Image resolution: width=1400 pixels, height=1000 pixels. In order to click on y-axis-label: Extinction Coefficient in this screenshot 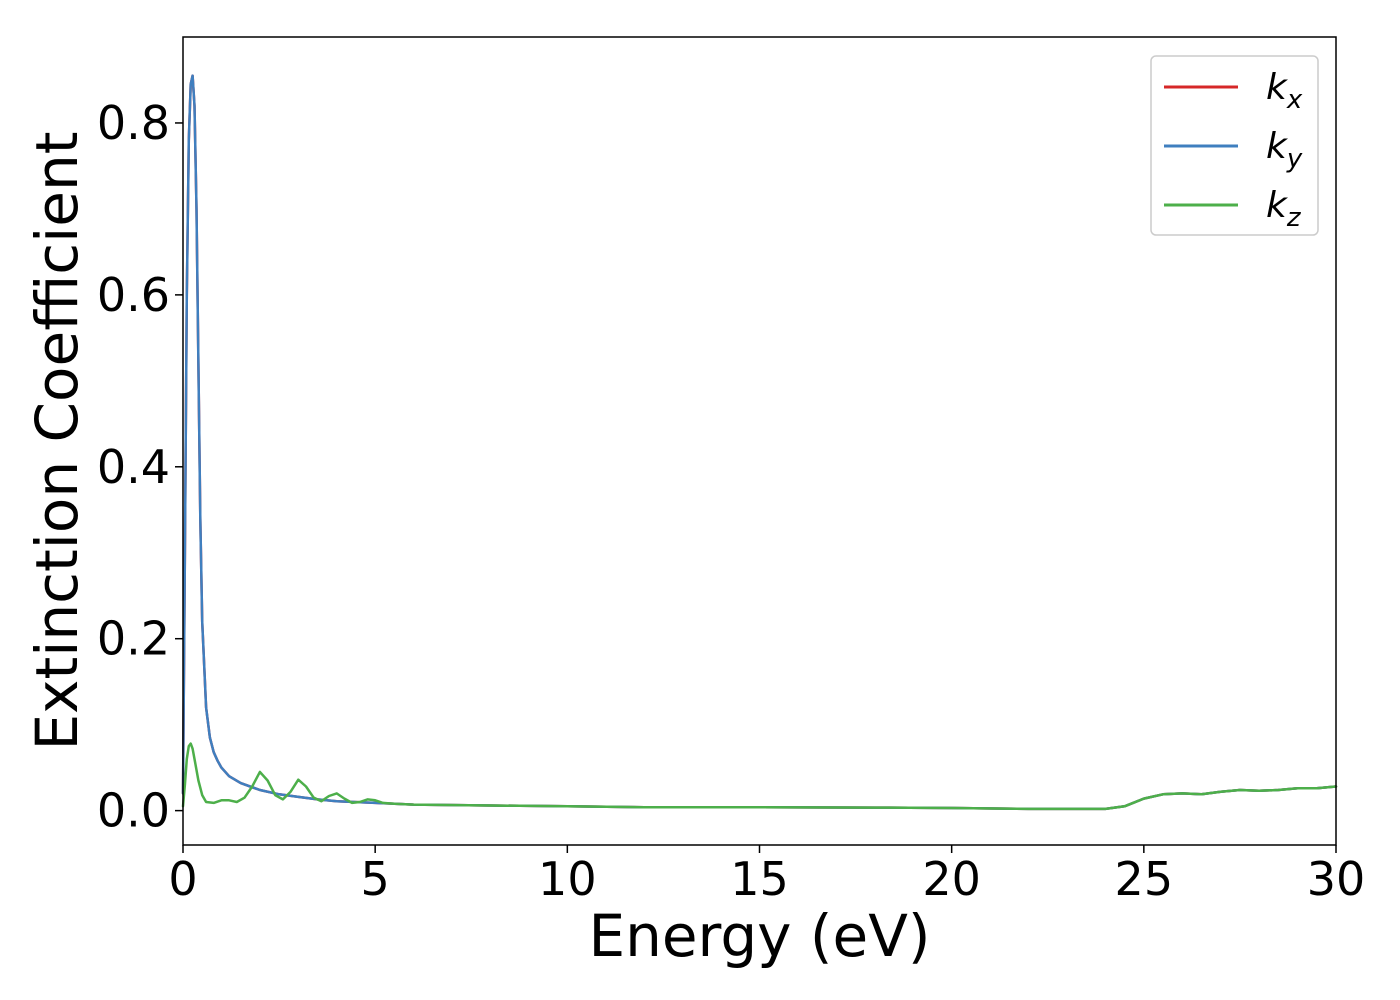, I will do `click(57, 441)`.